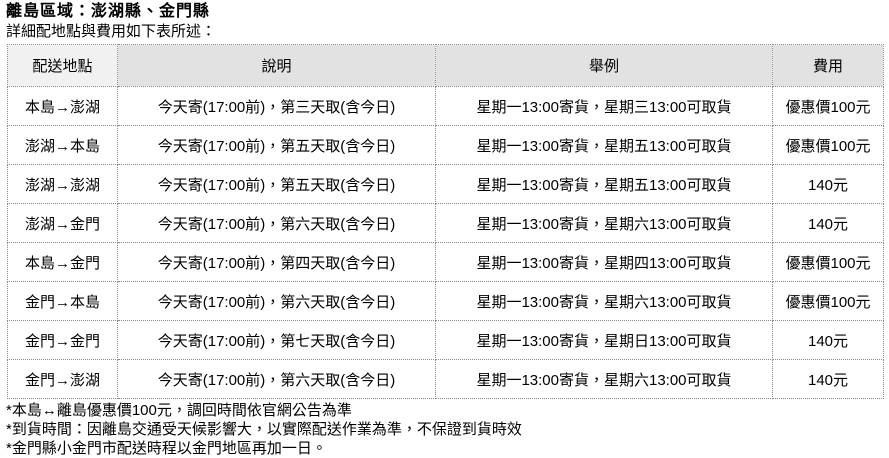 The width and height of the screenshot is (889, 458). Describe the element at coordinates (62, 301) in the screenshot. I see `cell-route: 金門→本島` at that location.